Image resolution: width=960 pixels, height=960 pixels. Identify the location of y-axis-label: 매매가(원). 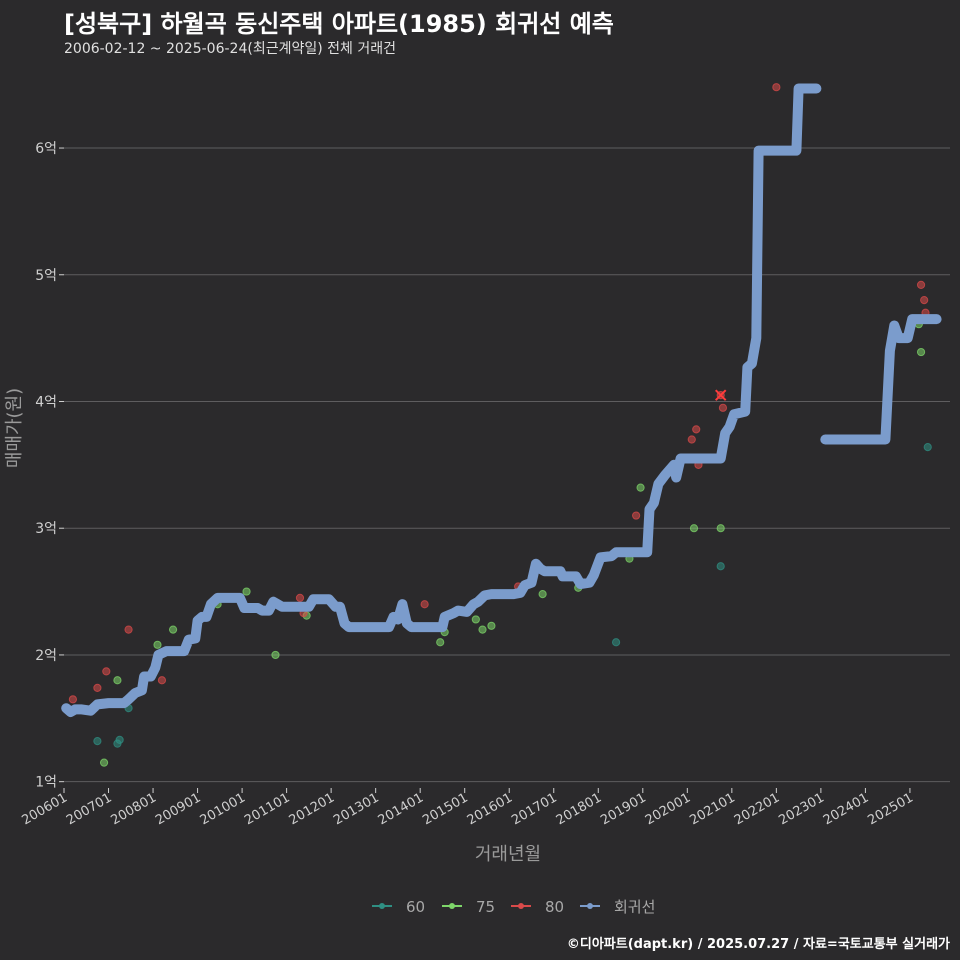
(14, 428).